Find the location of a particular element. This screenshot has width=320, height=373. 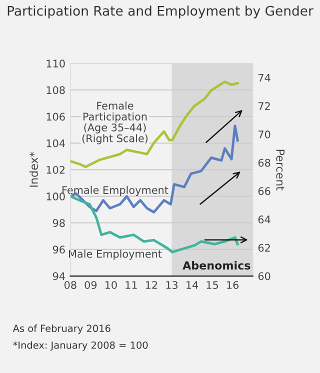

y2-axis-title: Percent is located at coordinates (280, 170).